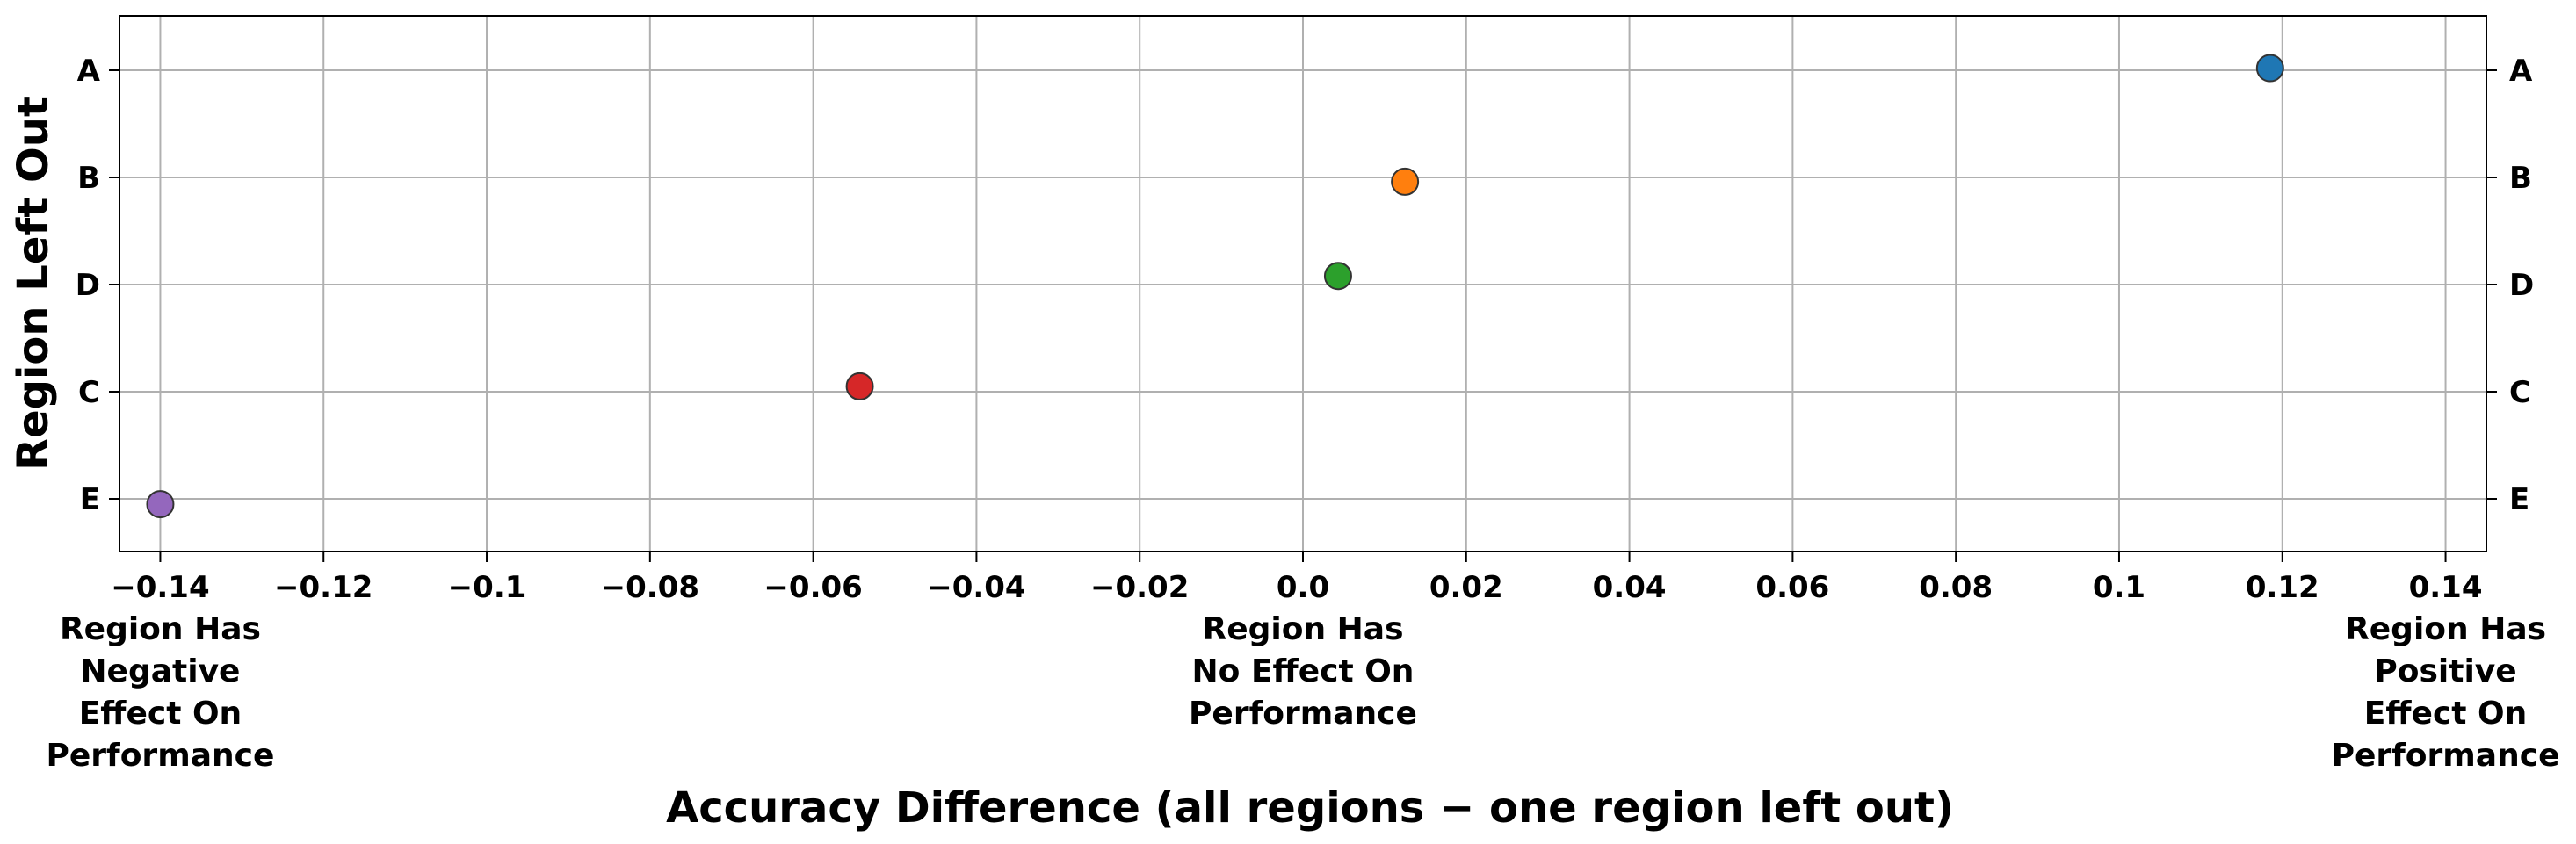  What do you see at coordinates (976, 587) in the screenshot?
I see `x-tick-label: −0.04` at bounding box center [976, 587].